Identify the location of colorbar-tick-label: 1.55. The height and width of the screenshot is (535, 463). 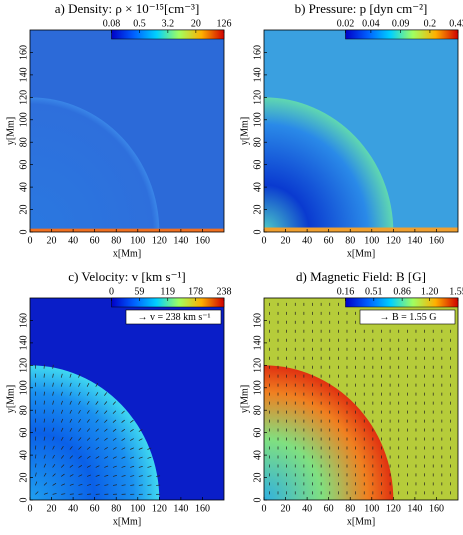
(456, 291).